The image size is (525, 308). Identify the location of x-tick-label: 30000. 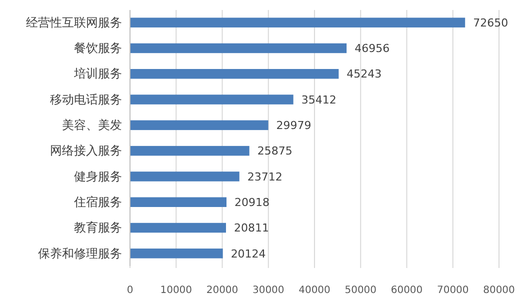
(268, 290).